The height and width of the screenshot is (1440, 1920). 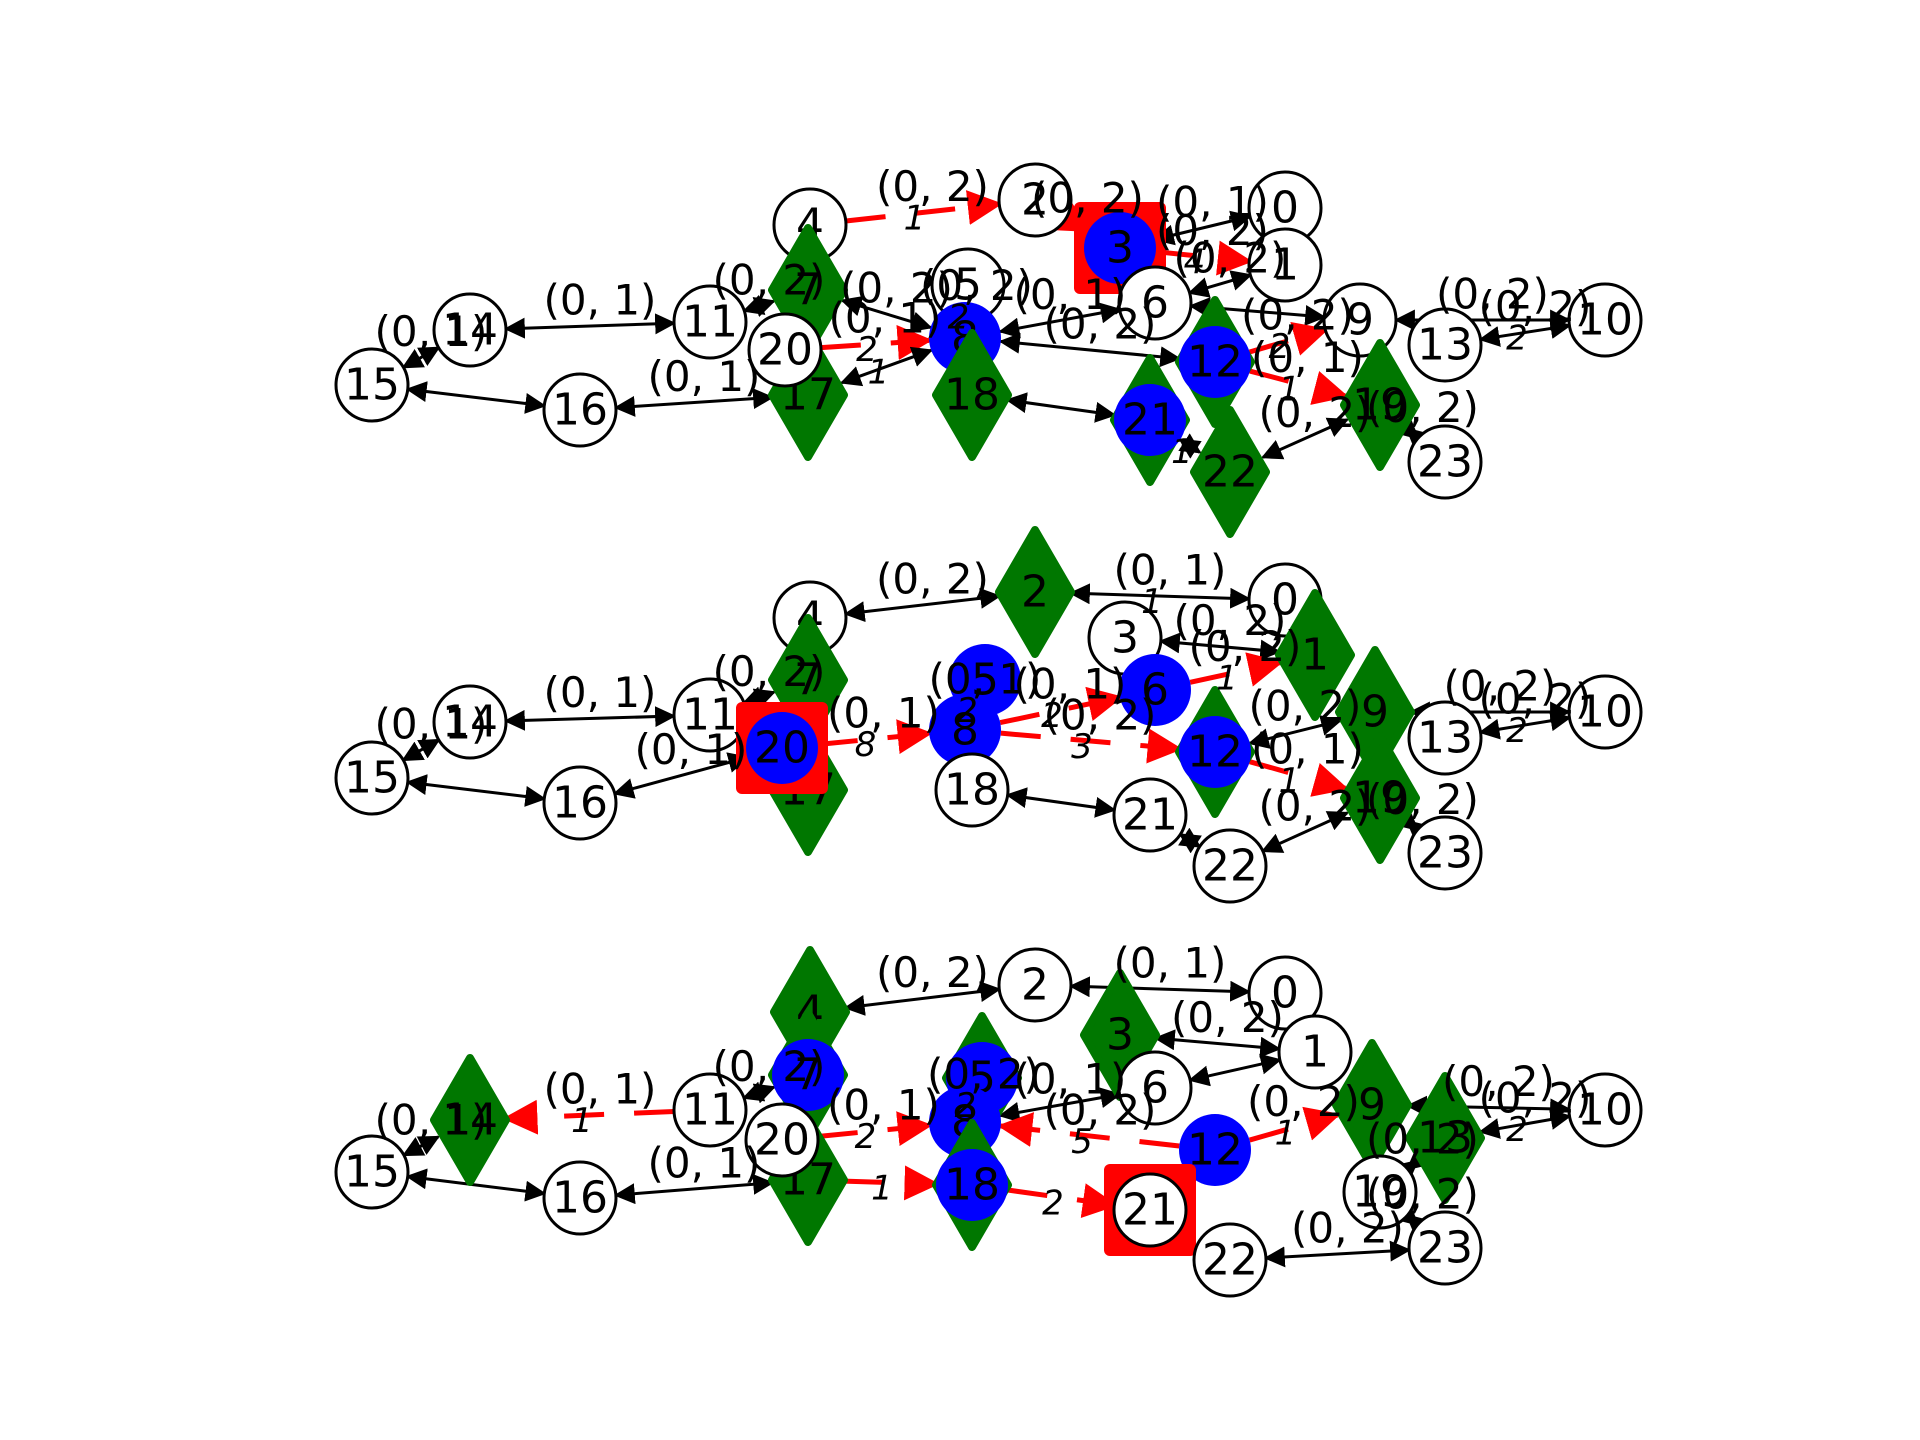 I want to click on edge-weight-5-8: 2, so click(x=966, y=1106).